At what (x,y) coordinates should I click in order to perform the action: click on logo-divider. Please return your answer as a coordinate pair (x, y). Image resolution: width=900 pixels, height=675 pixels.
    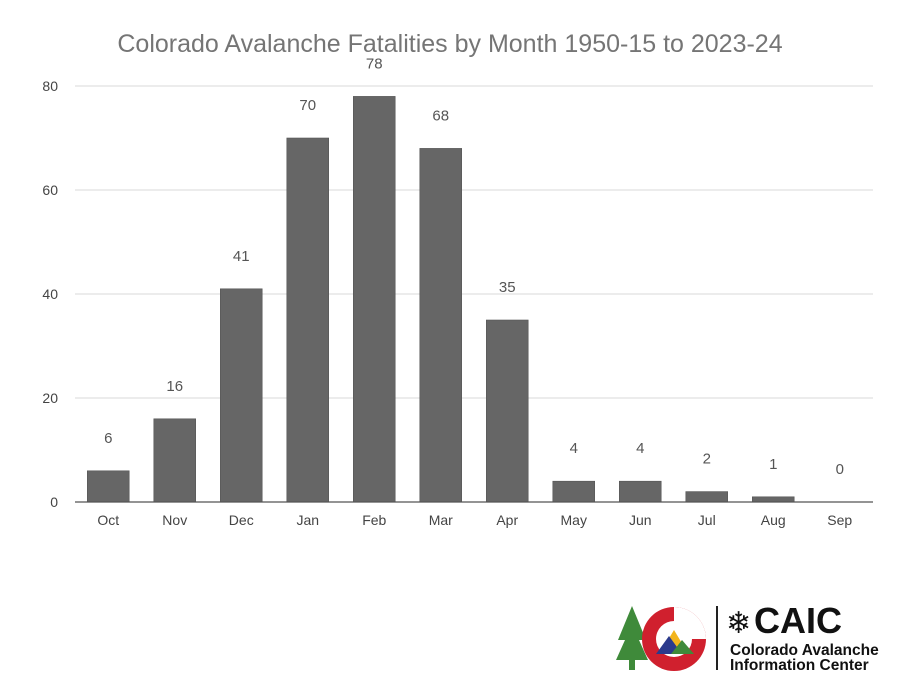
    Looking at the image, I should click on (717, 638).